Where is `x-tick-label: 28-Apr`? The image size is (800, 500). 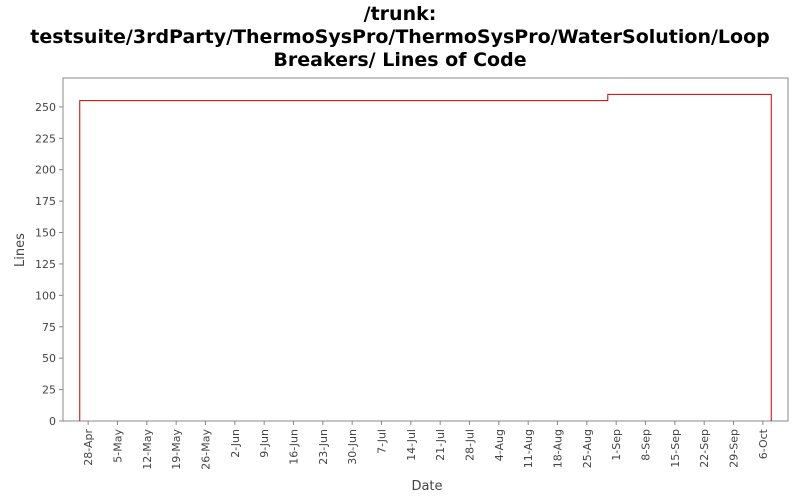 x-tick-label: 28-Apr is located at coordinates (88, 447).